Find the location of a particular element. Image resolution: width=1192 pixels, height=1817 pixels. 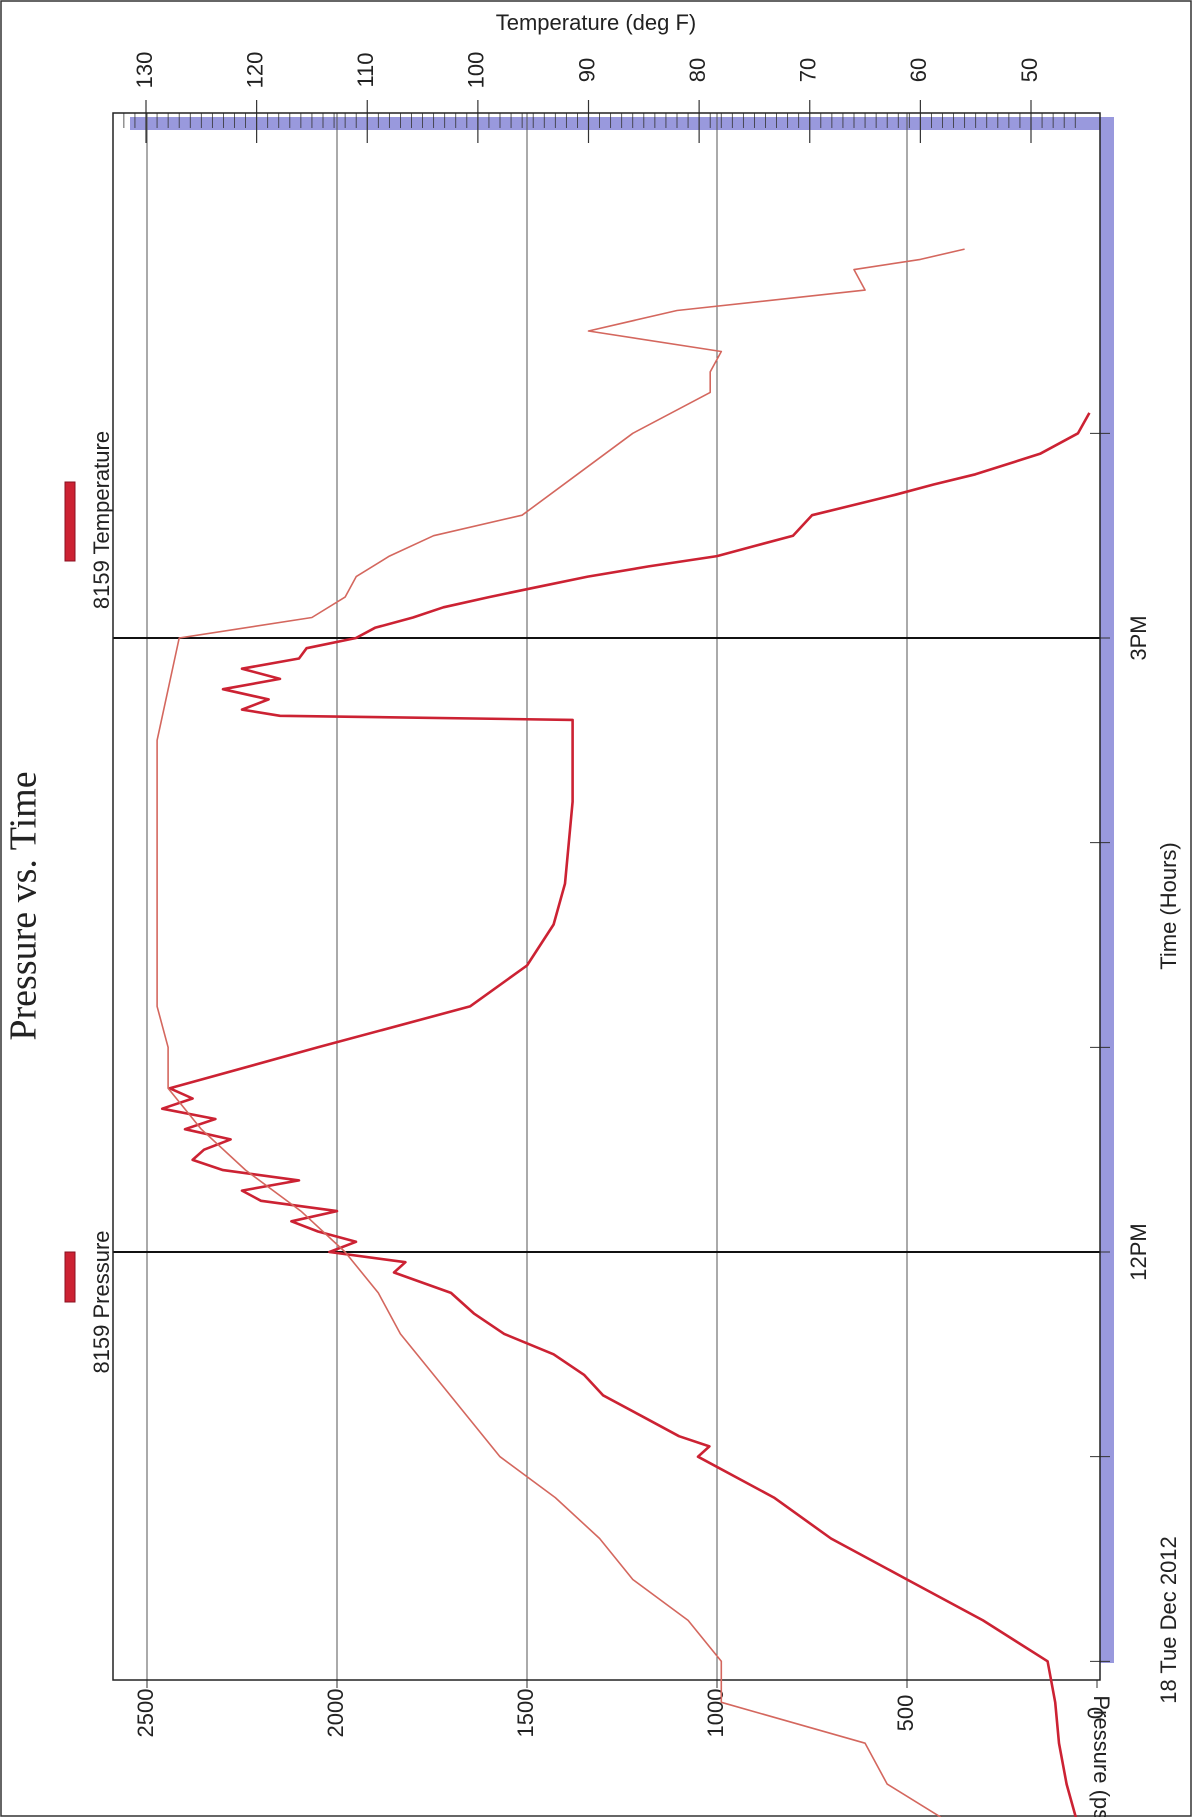

tick-label-pressure-1000: 1000 is located at coordinates (715, 1713).